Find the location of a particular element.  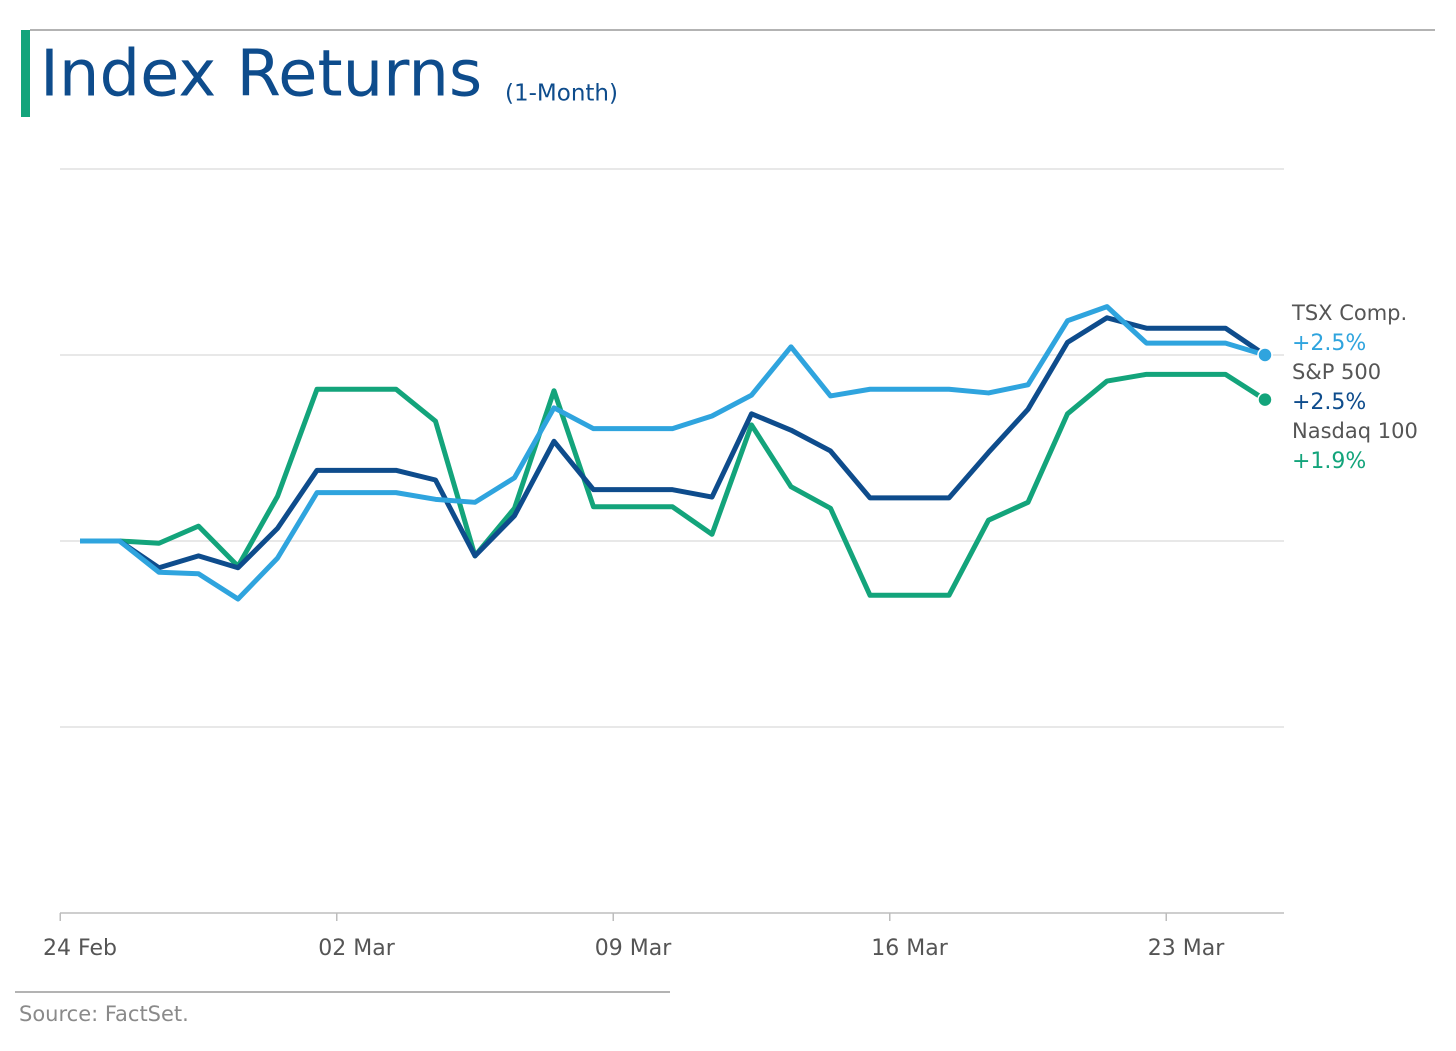

title-accent is located at coordinates (25, 73).